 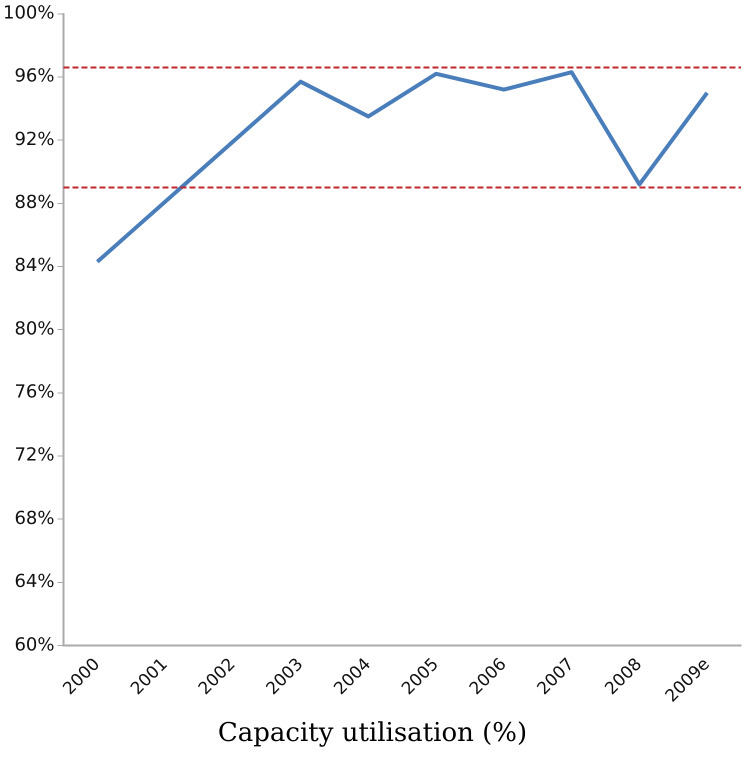 What do you see at coordinates (34, 581) in the screenshot?
I see `y-tick-label: 64%` at bounding box center [34, 581].